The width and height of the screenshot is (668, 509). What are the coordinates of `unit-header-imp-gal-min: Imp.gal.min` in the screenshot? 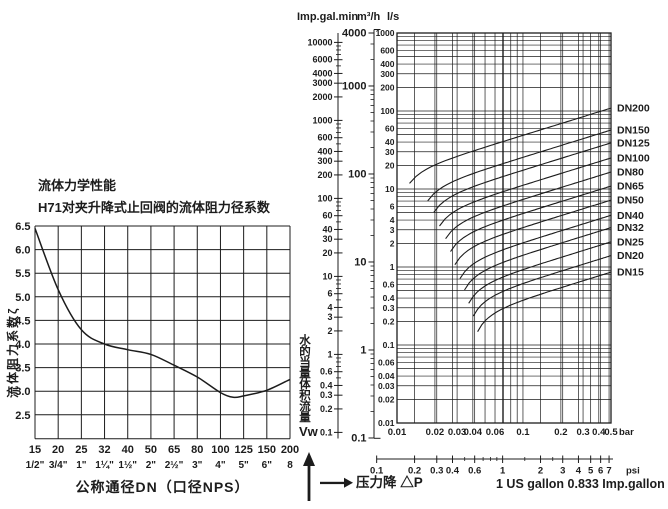 It's located at (328, 17).